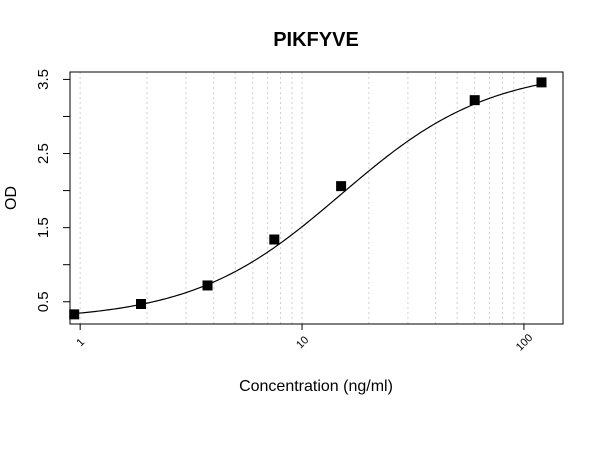 The image size is (600, 455). What do you see at coordinates (80, 342) in the screenshot?
I see `x-tick-label: 1` at bounding box center [80, 342].